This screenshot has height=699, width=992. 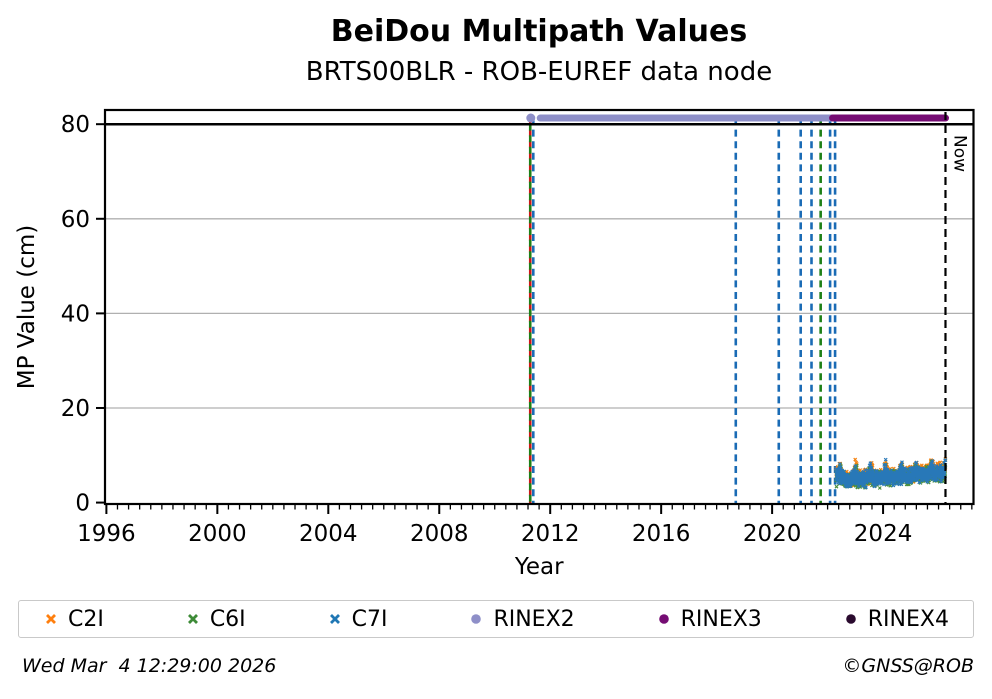 What do you see at coordinates (75, 409) in the screenshot?
I see `svg-text: 20` at bounding box center [75, 409].